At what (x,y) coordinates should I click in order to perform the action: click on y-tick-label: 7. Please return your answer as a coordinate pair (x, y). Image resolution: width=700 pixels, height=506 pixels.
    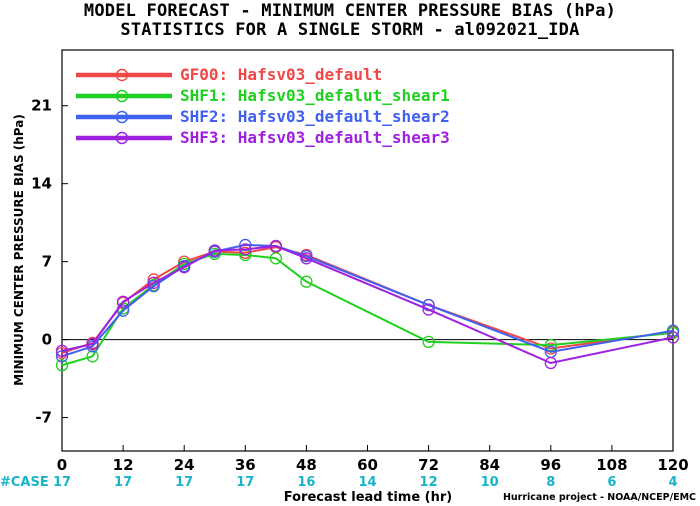
    Looking at the image, I should click on (47, 262).